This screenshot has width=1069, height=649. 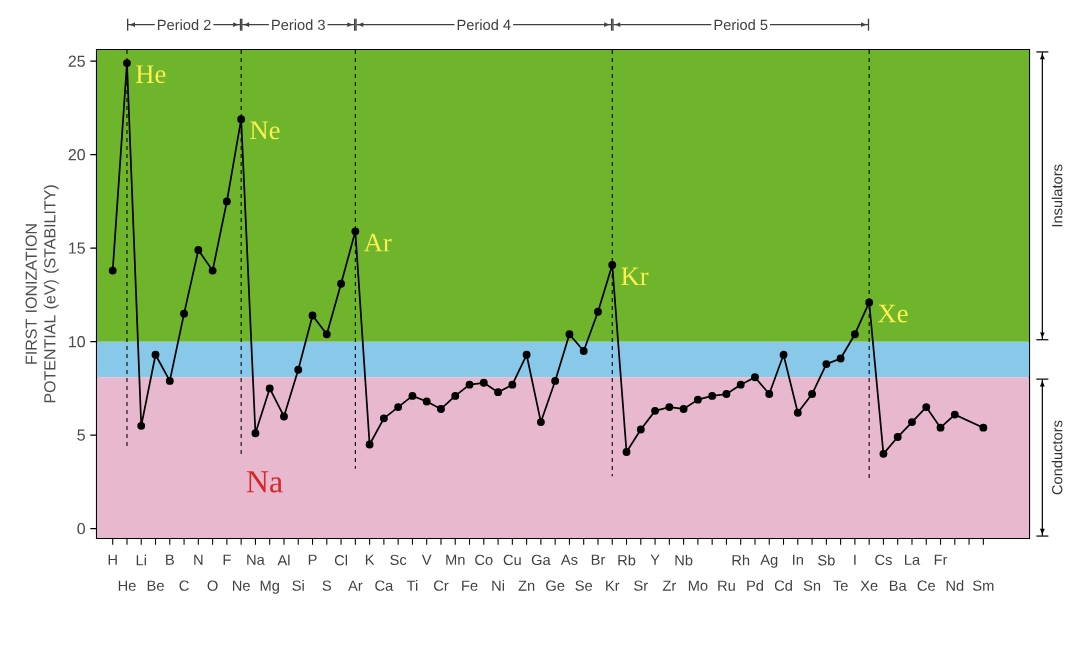 What do you see at coordinates (81, 435) in the screenshot?
I see `y-tick-label: 5` at bounding box center [81, 435].